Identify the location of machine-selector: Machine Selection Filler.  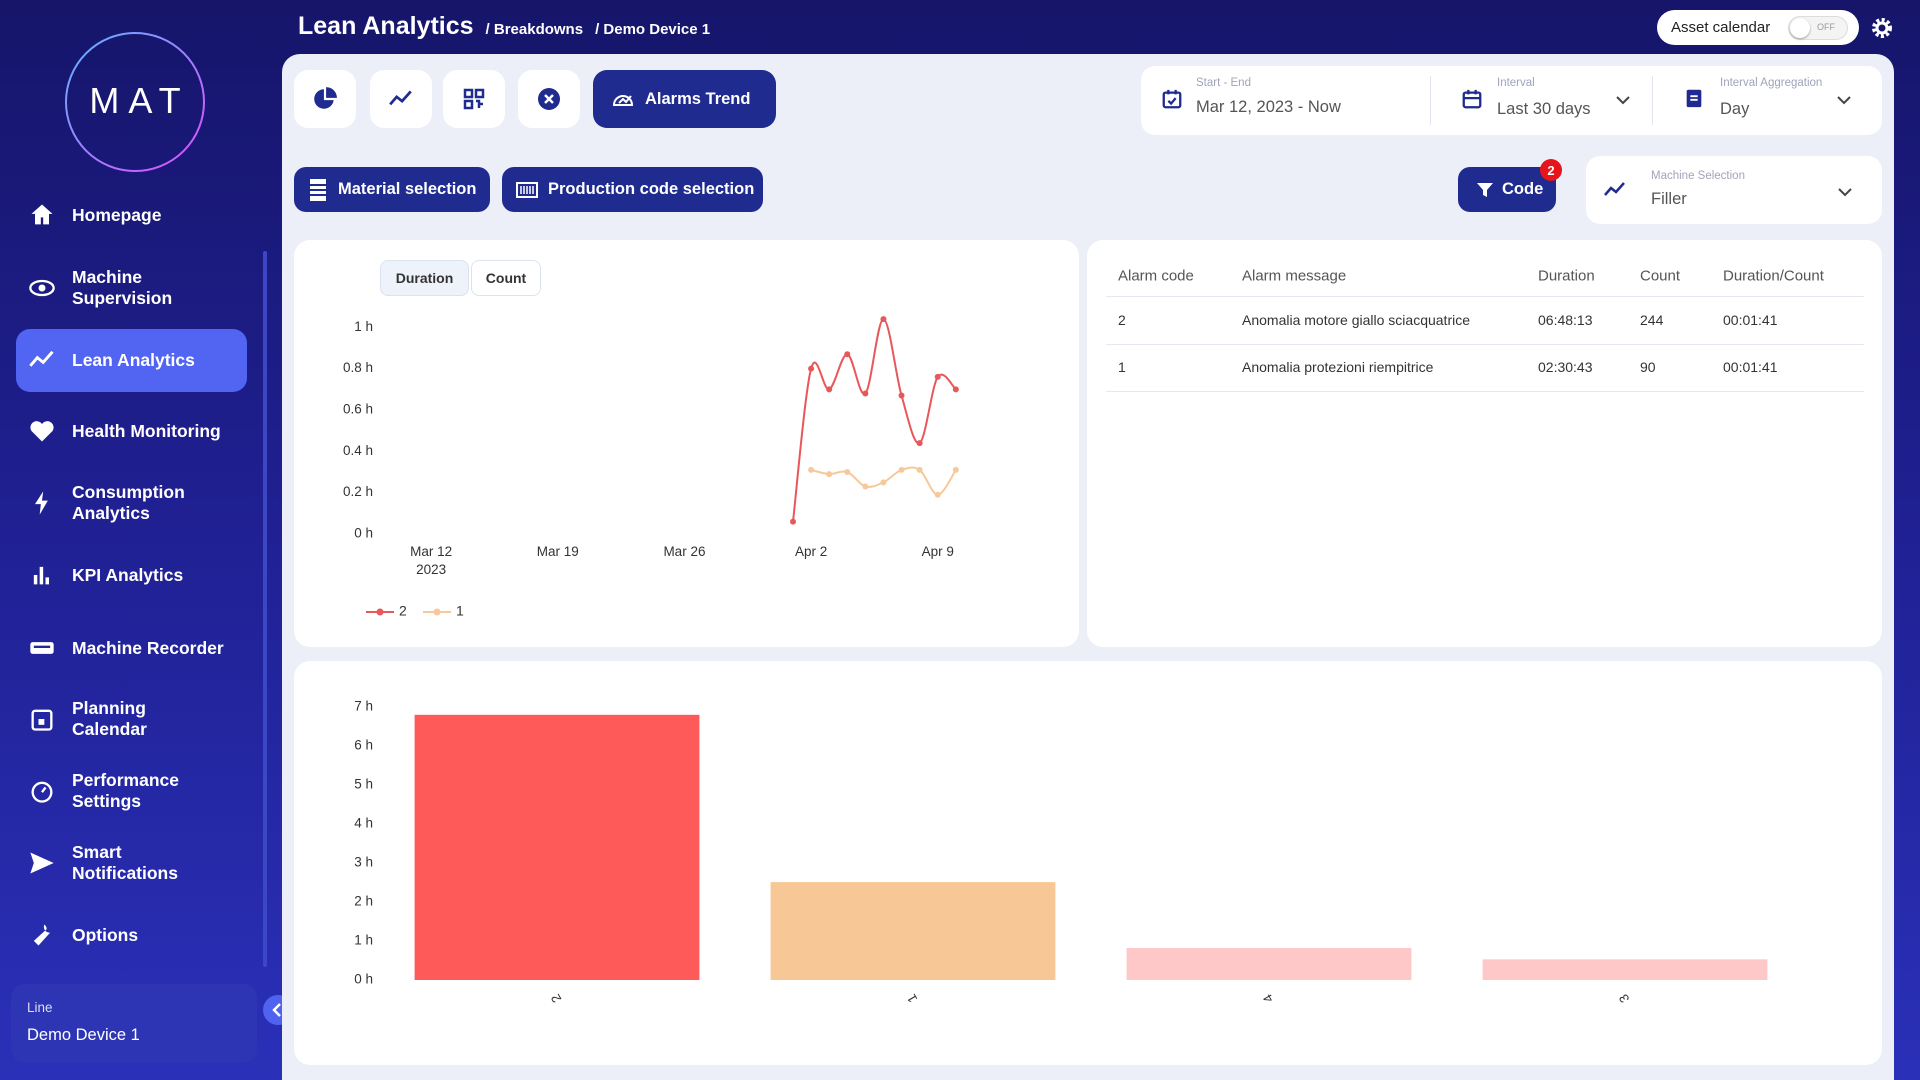
(1734, 190).